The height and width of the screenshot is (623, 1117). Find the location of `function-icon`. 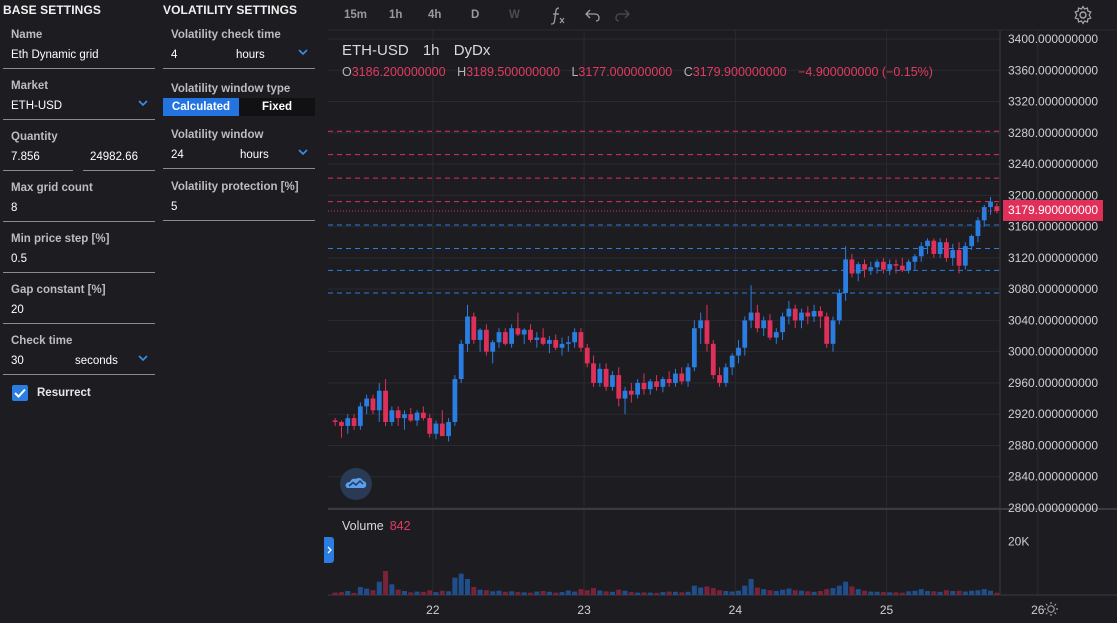

function-icon is located at coordinates (558, 16).